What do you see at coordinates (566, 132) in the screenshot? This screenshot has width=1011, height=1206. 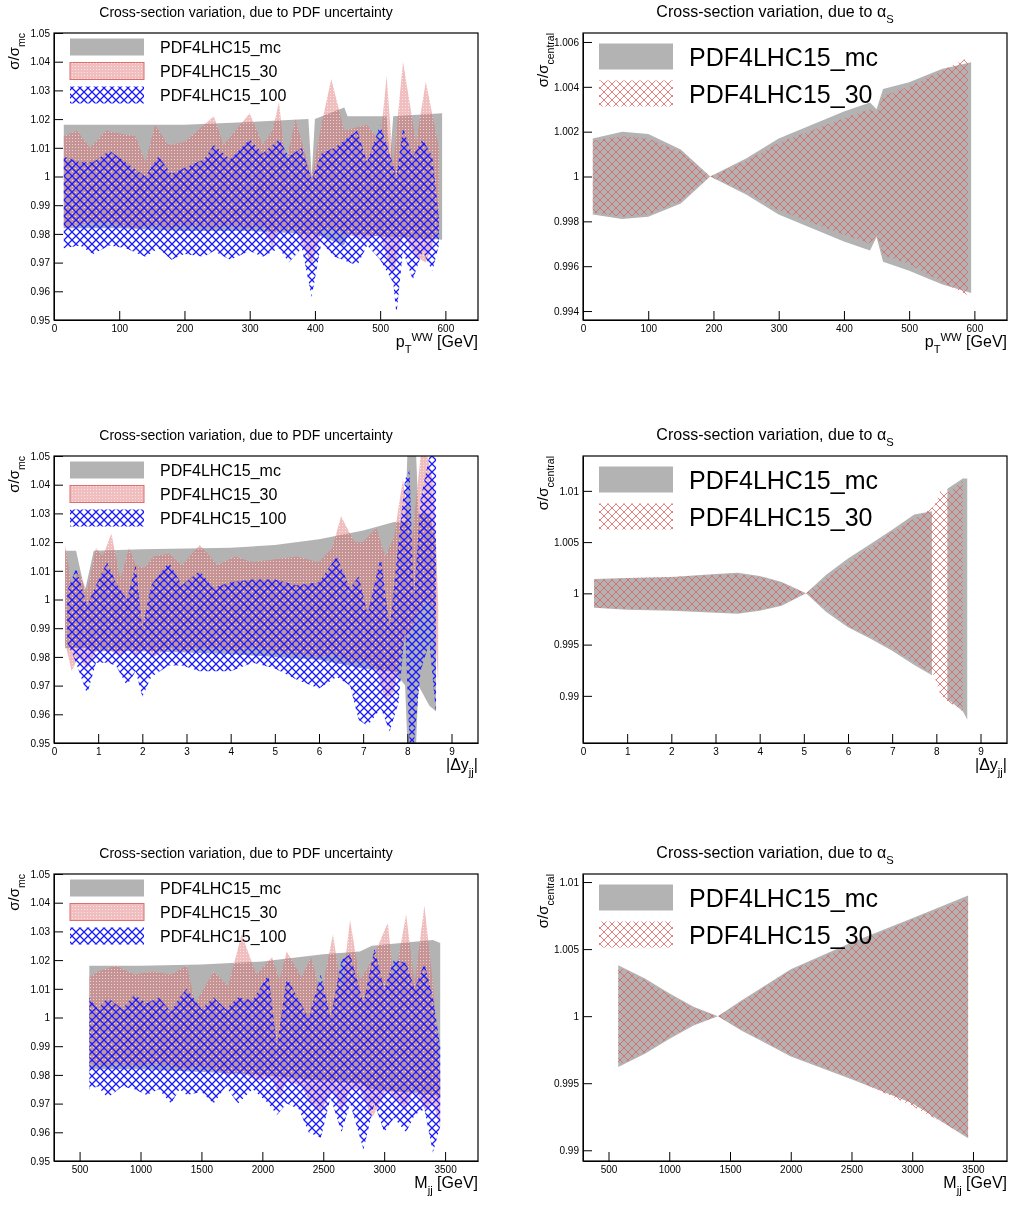 I see `y-tick-label: 1.002` at bounding box center [566, 132].